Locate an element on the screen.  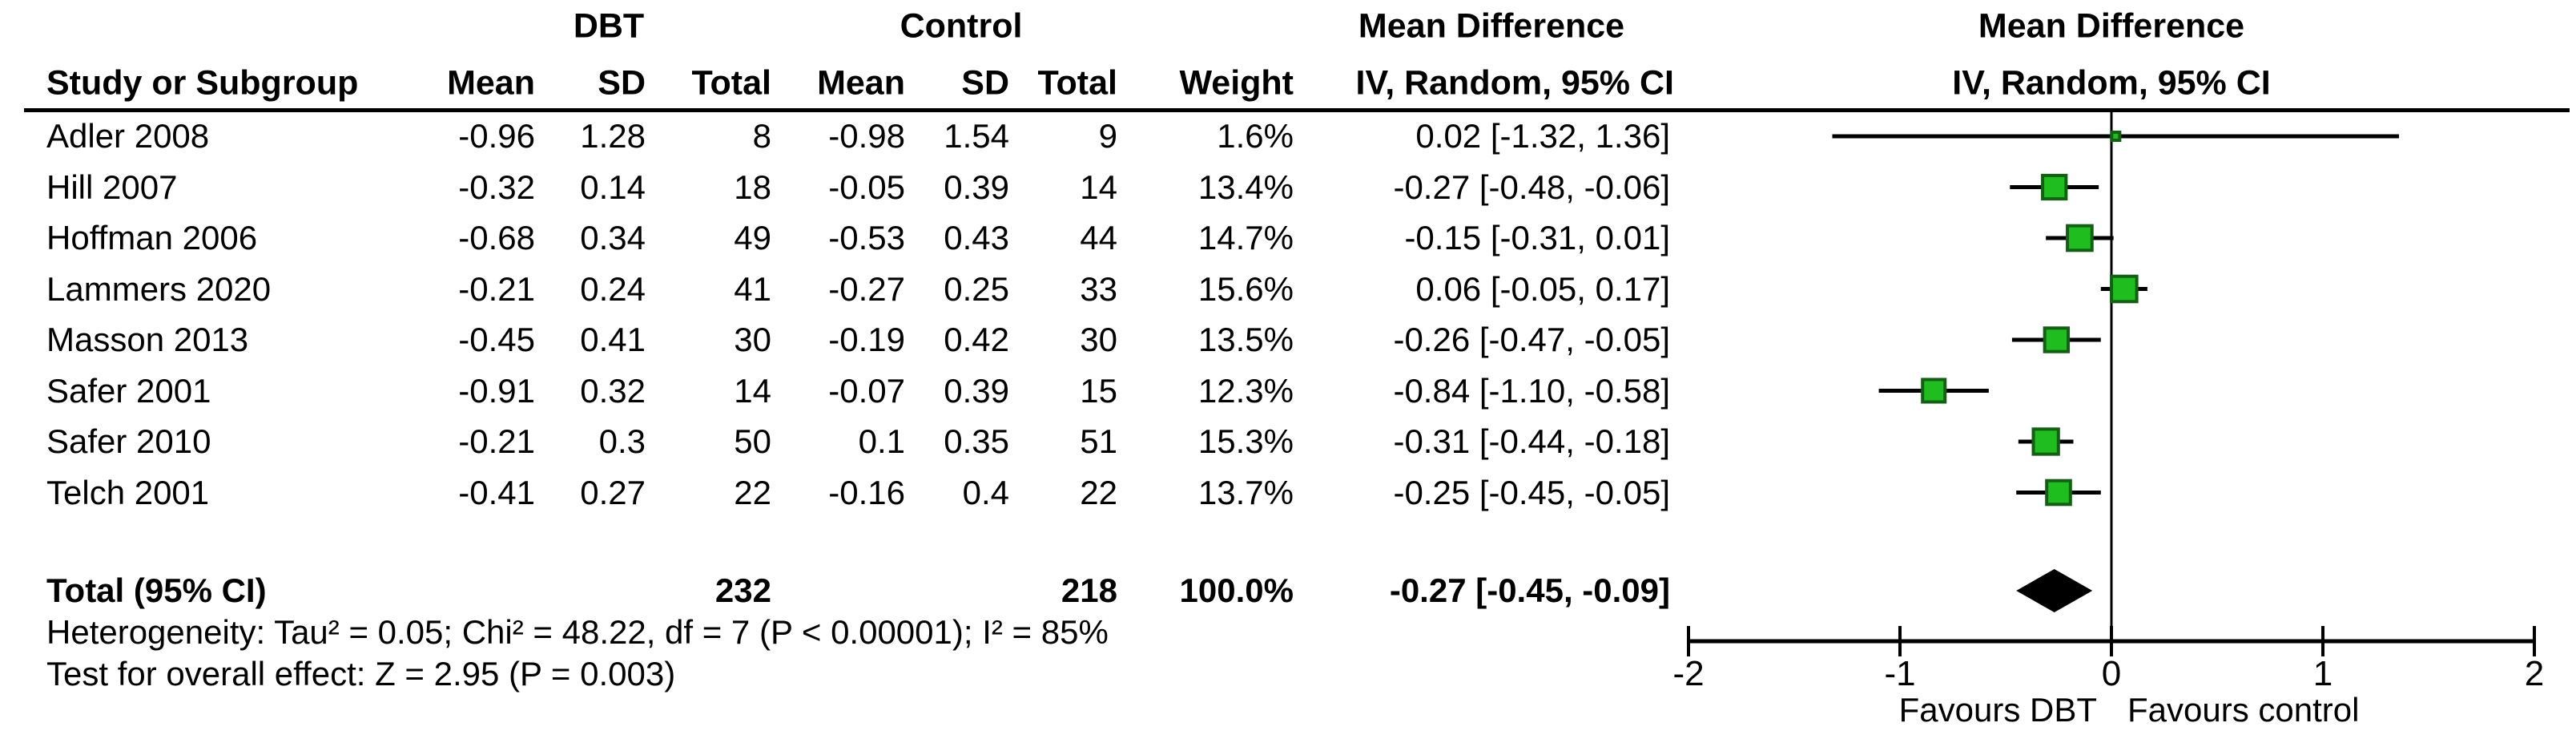
study-cell: 0.24 is located at coordinates (613, 288).